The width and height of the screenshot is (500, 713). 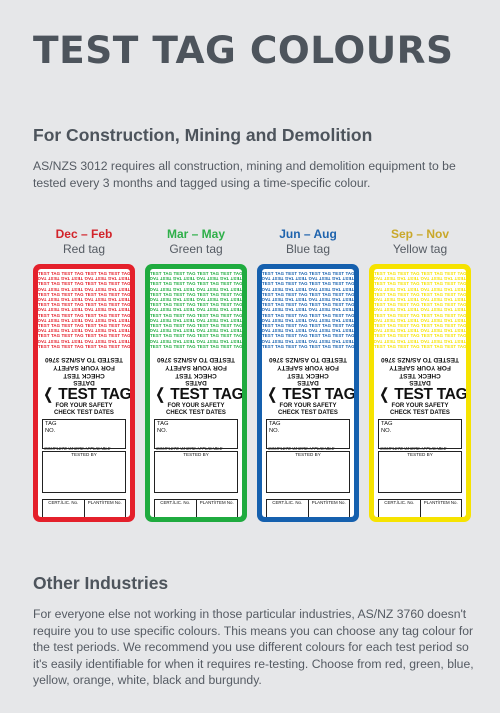 I want to click on cert-plant-row: CERT./LIC. No. PLANT/ITEM No., so click(x=84, y=508).